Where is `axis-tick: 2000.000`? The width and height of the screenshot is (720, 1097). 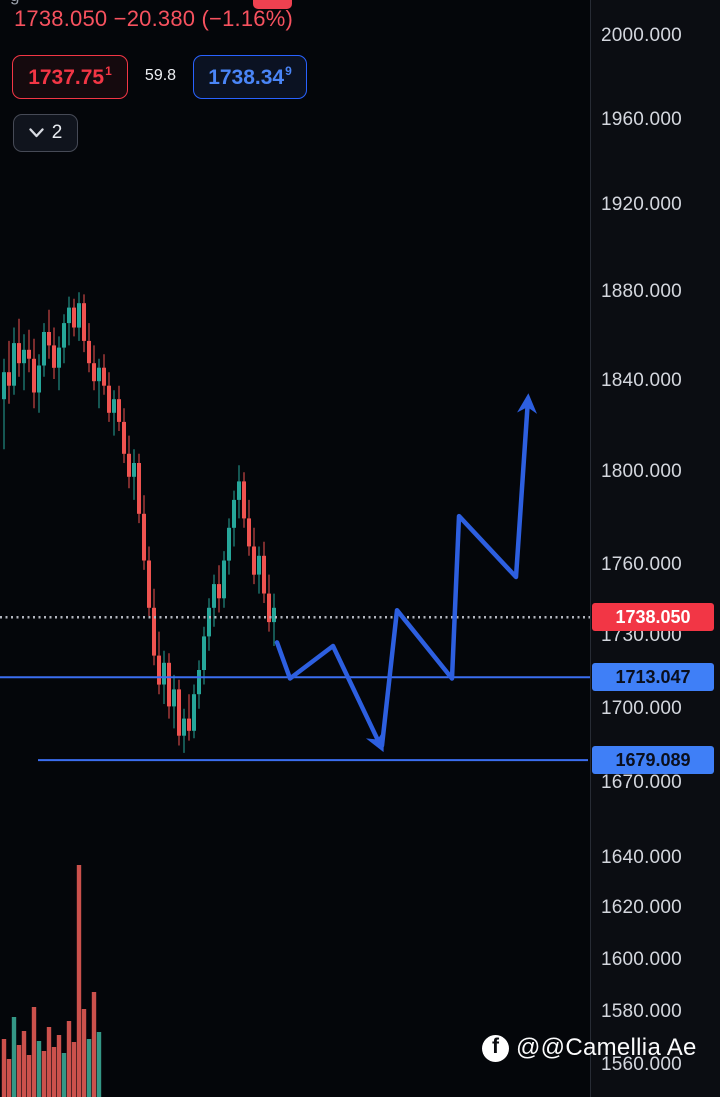 axis-tick: 2000.000 is located at coordinates (641, 35).